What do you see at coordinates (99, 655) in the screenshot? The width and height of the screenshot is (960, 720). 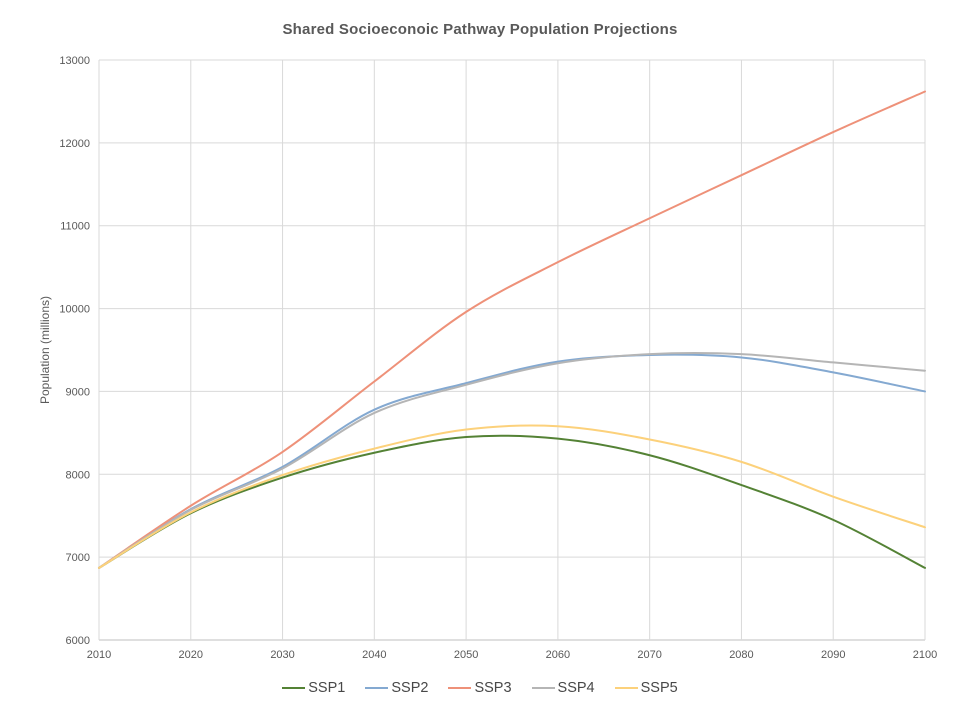 I see `x-tick-label: 2010` at bounding box center [99, 655].